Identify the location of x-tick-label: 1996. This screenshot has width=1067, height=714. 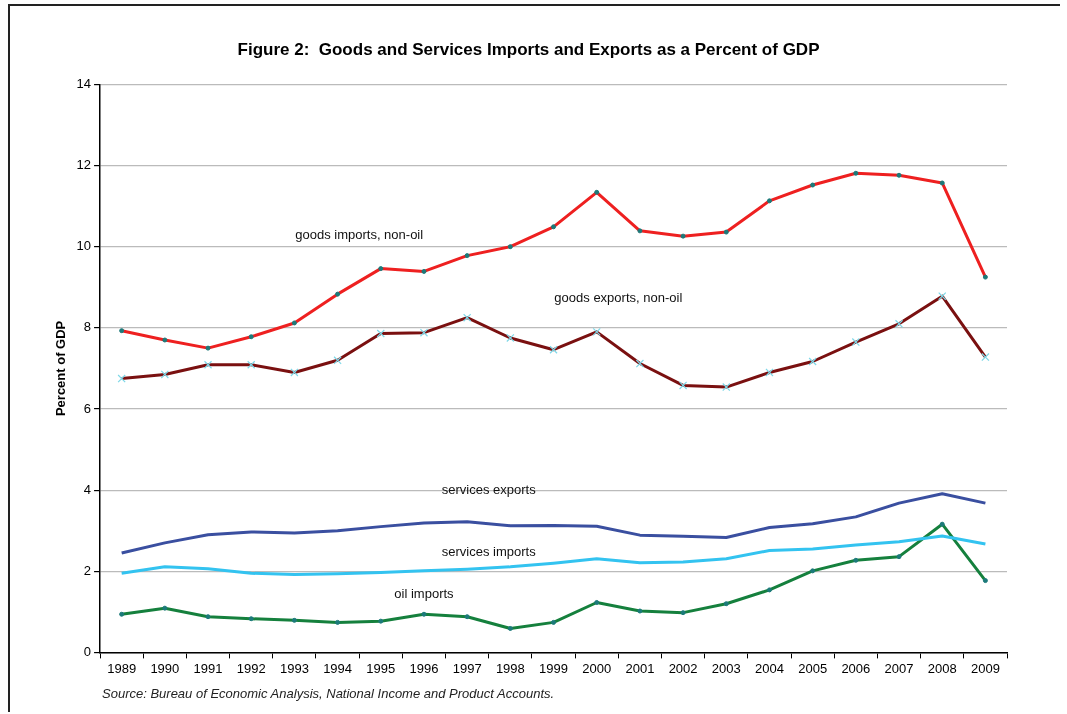
(424, 668).